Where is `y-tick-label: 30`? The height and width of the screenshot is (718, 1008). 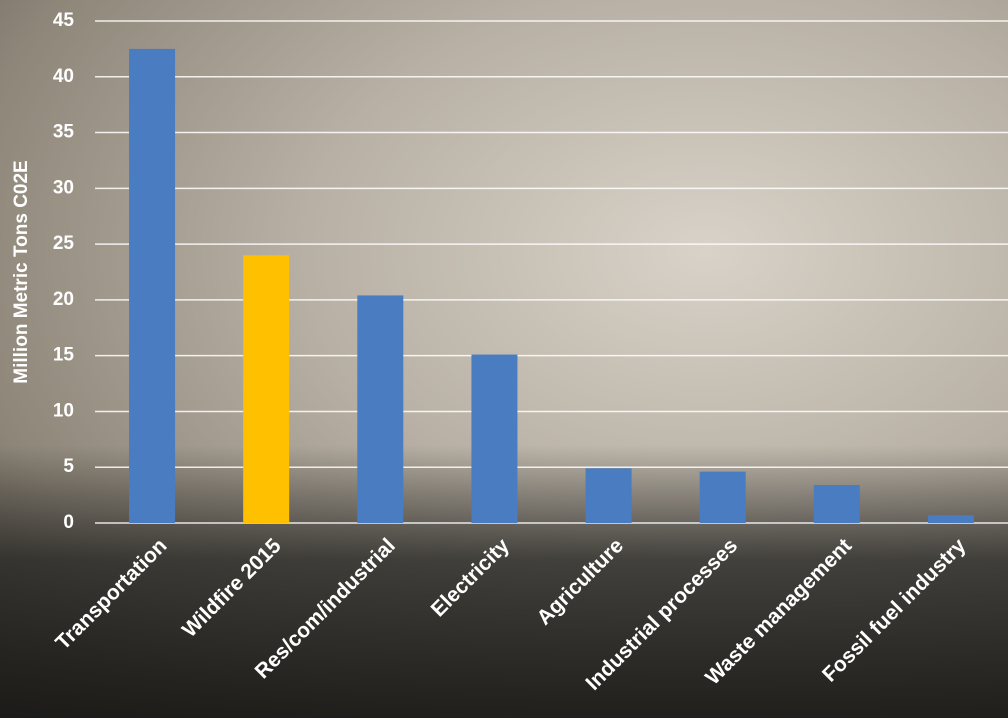 y-tick-label: 30 is located at coordinates (63, 187).